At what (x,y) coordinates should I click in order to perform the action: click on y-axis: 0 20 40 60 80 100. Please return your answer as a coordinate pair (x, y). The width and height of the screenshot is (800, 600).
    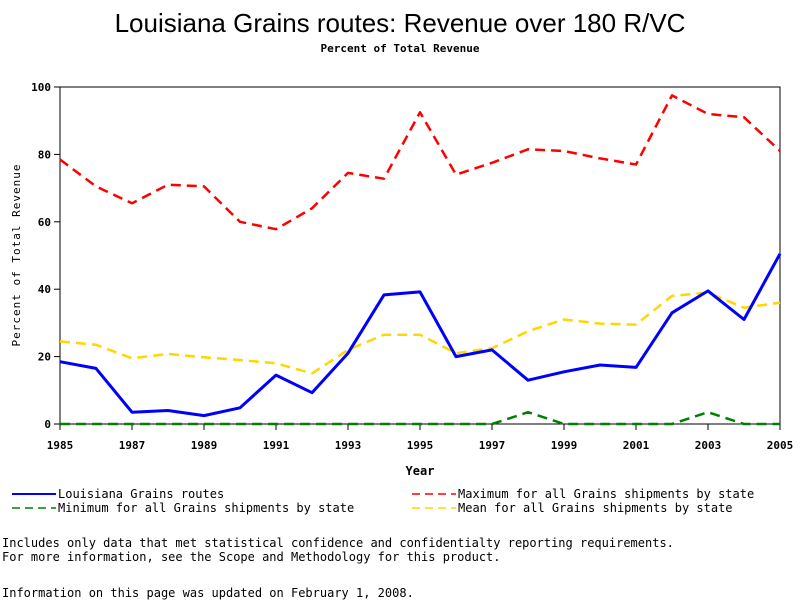
    Looking at the image, I should click on (45, 256).